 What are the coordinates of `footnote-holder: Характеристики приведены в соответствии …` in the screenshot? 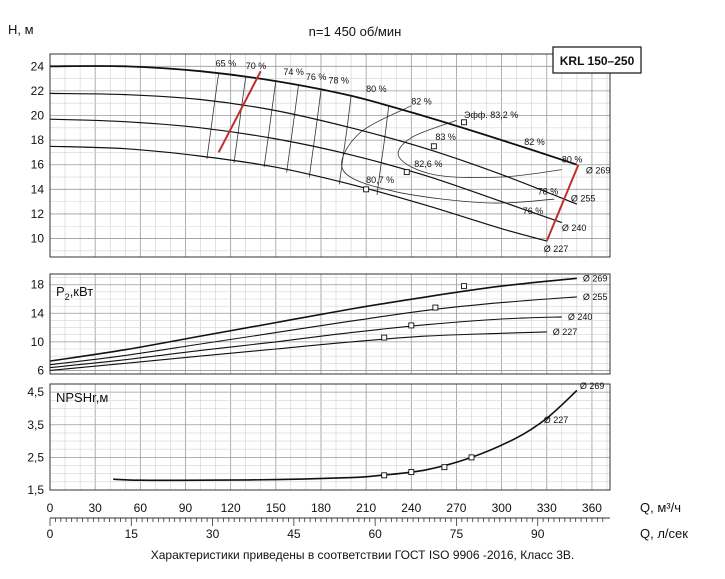 It's located at (362, 555).